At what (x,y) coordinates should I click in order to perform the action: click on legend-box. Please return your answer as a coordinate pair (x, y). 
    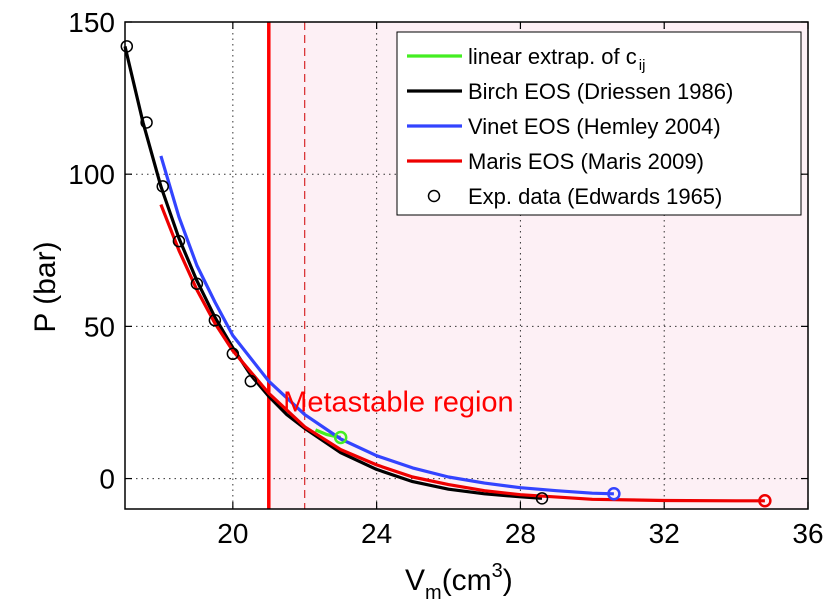
    Looking at the image, I should click on (599, 123).